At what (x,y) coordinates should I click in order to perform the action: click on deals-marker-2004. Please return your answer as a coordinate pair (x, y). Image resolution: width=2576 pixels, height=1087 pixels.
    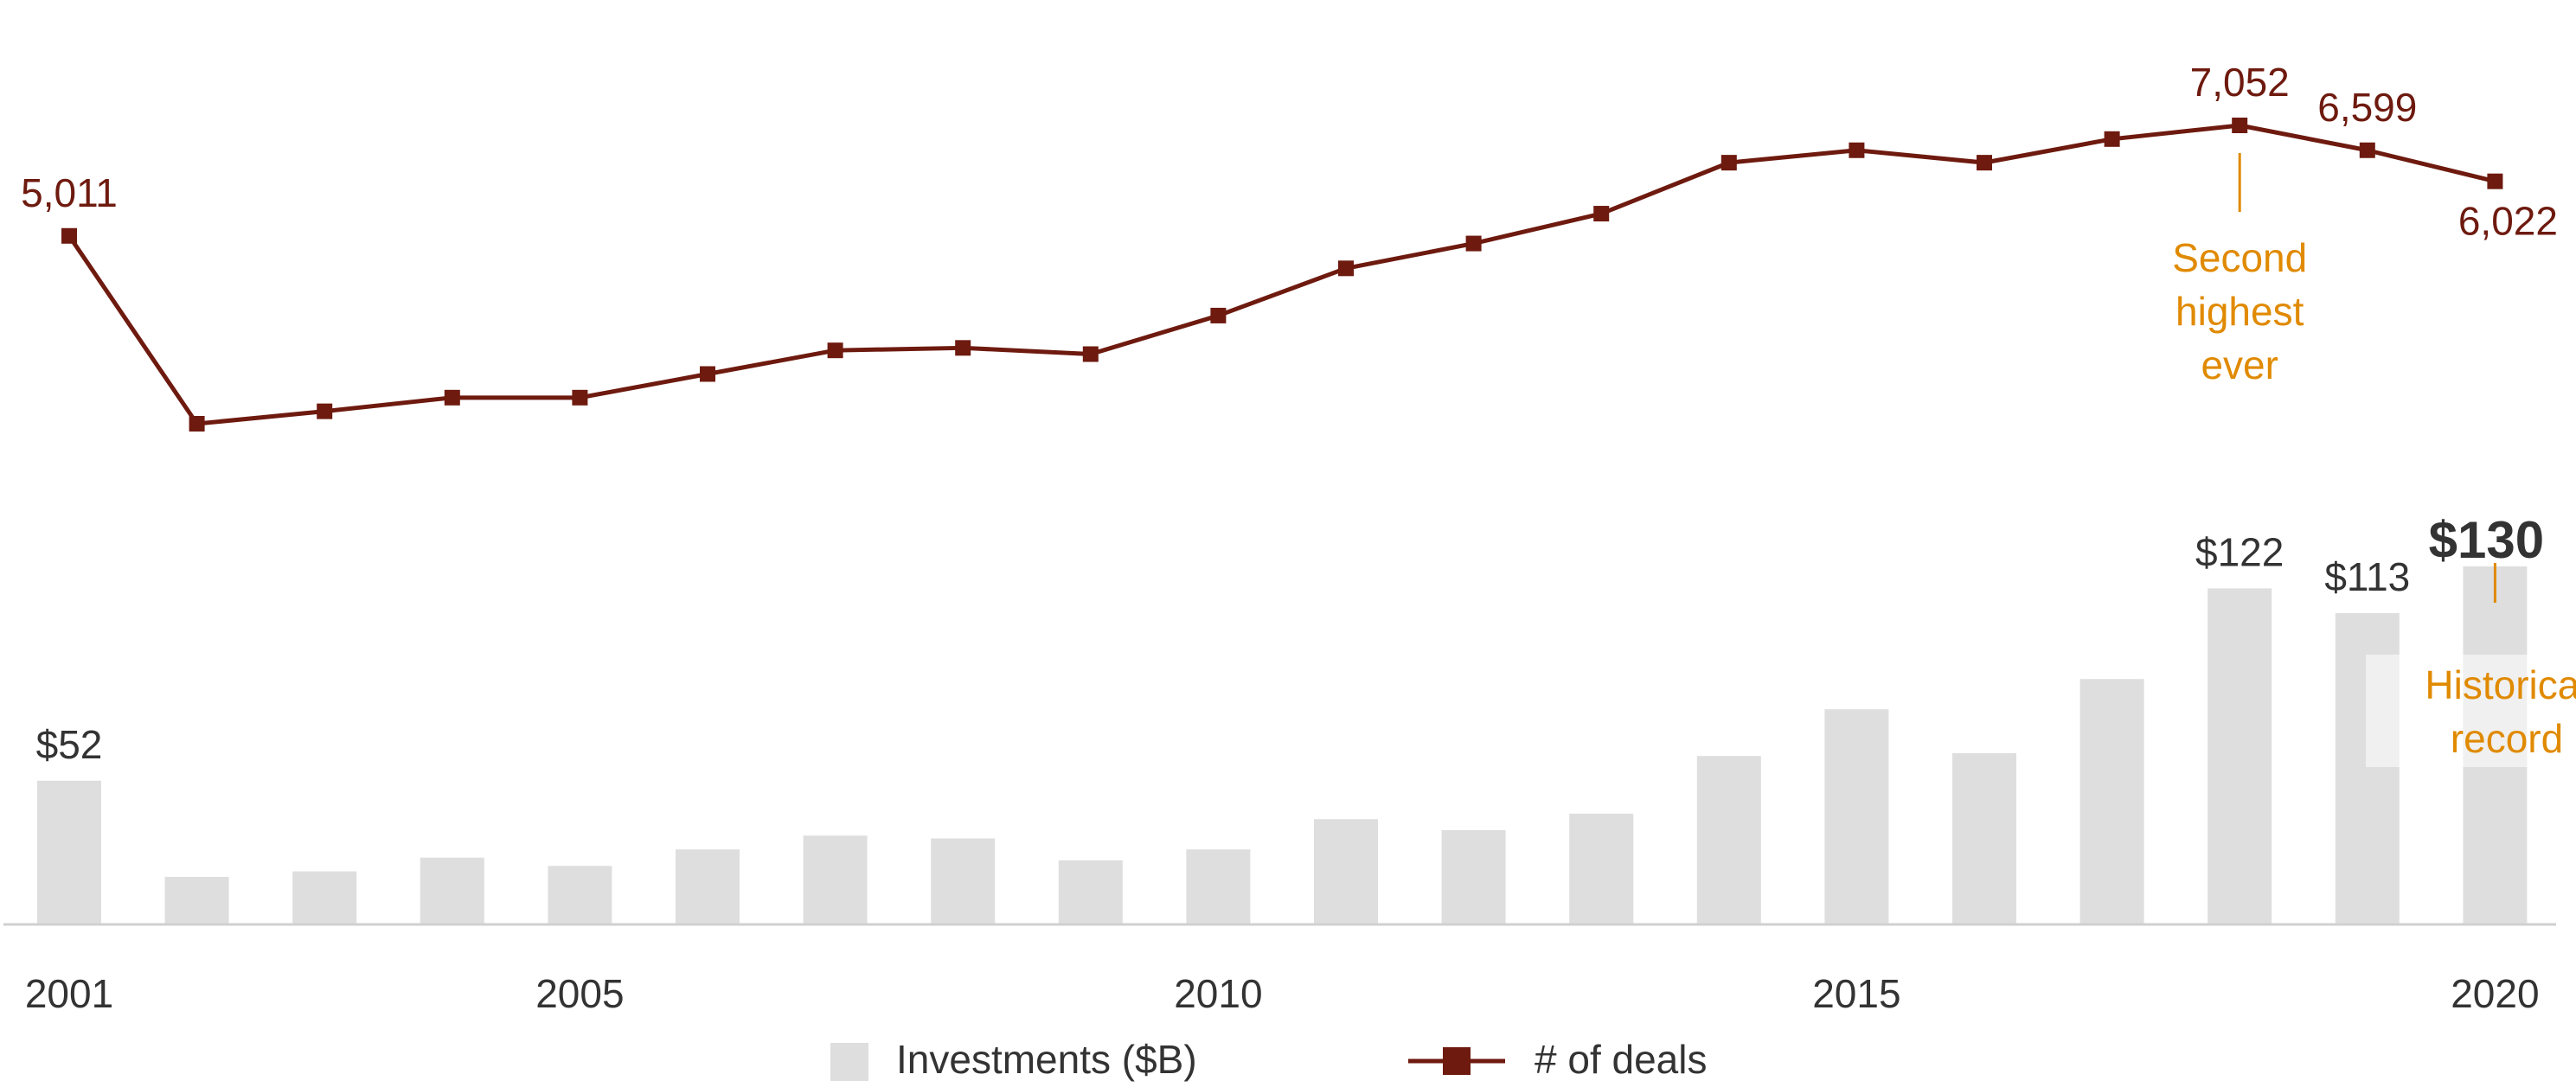
    Looking at the image, I should click on (452, 397).